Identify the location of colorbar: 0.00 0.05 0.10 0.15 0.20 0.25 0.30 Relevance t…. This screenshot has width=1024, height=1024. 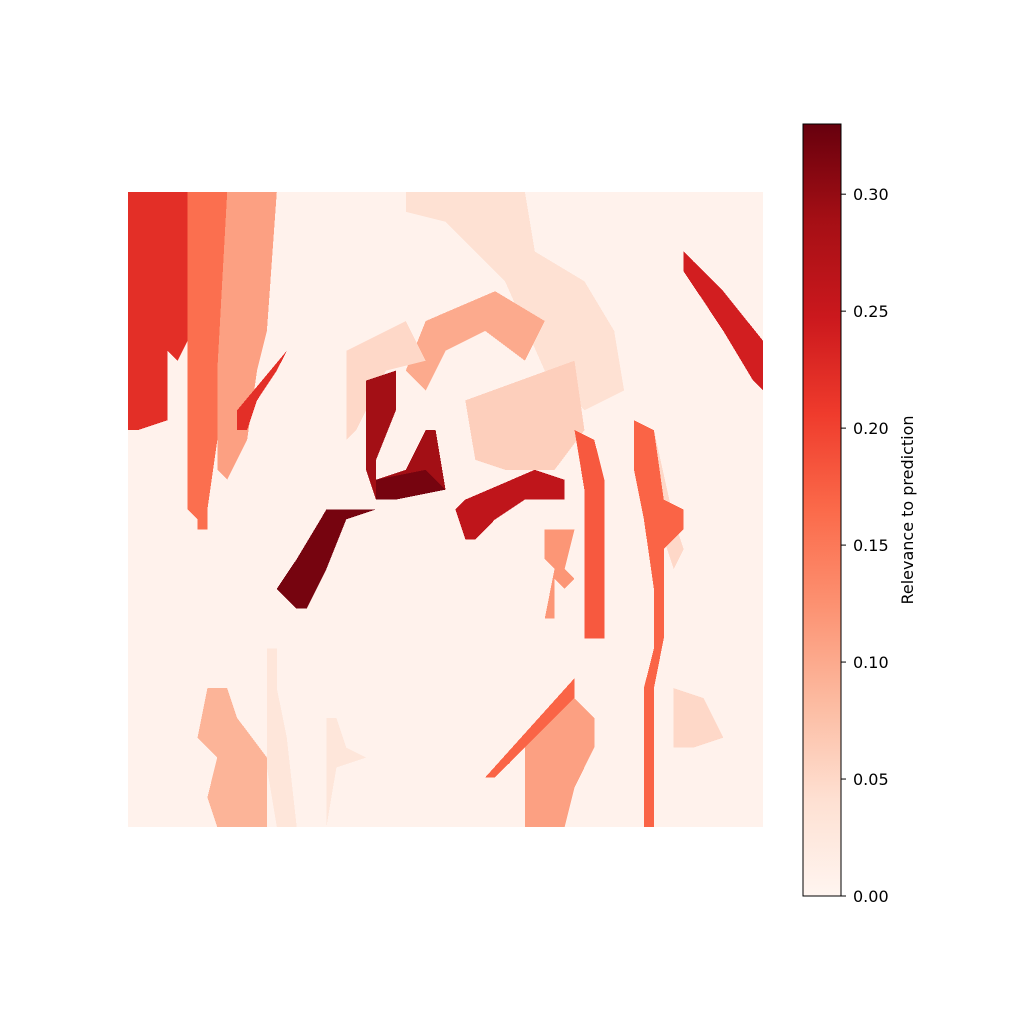
(859, 514).